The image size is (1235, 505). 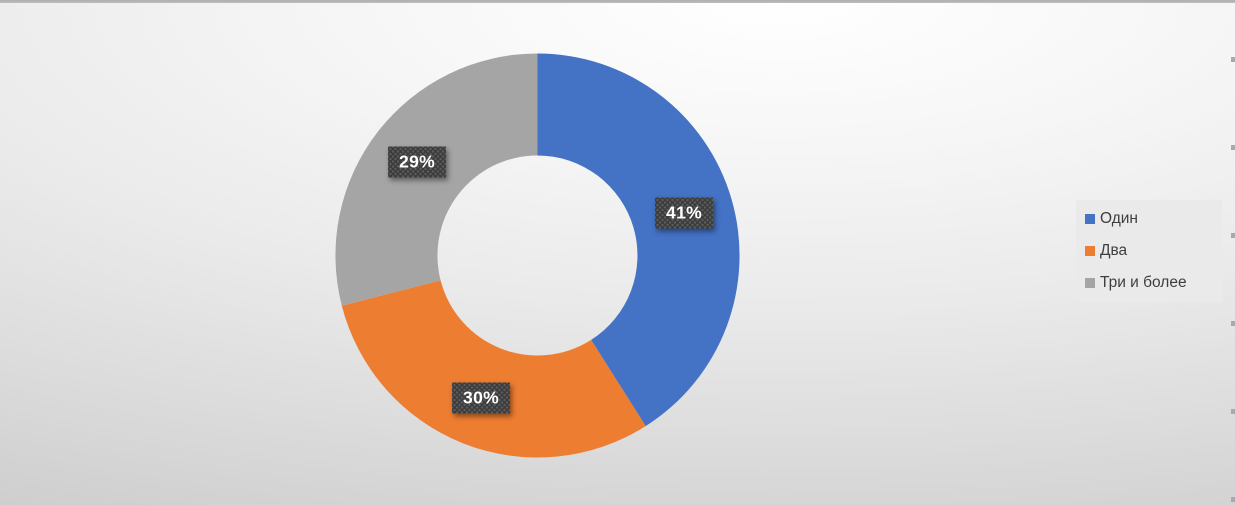 I want to click on top-edge-strip, so click(x=617, y=1).